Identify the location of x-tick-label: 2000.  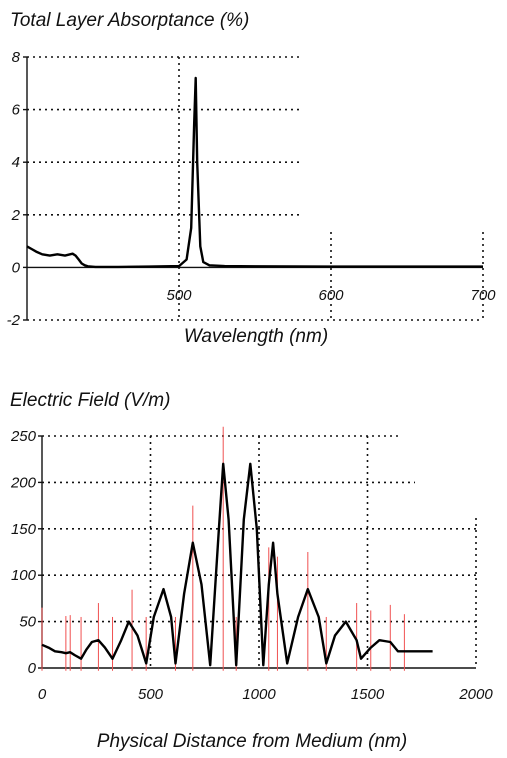
(475, 694).